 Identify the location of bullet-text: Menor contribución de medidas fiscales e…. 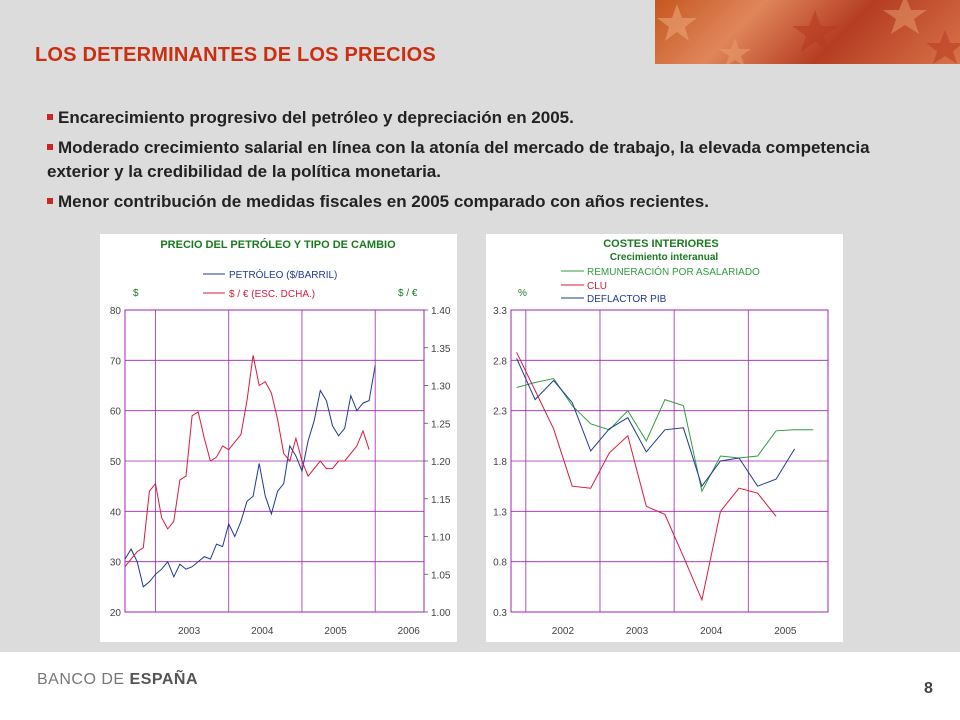
(383, 201).